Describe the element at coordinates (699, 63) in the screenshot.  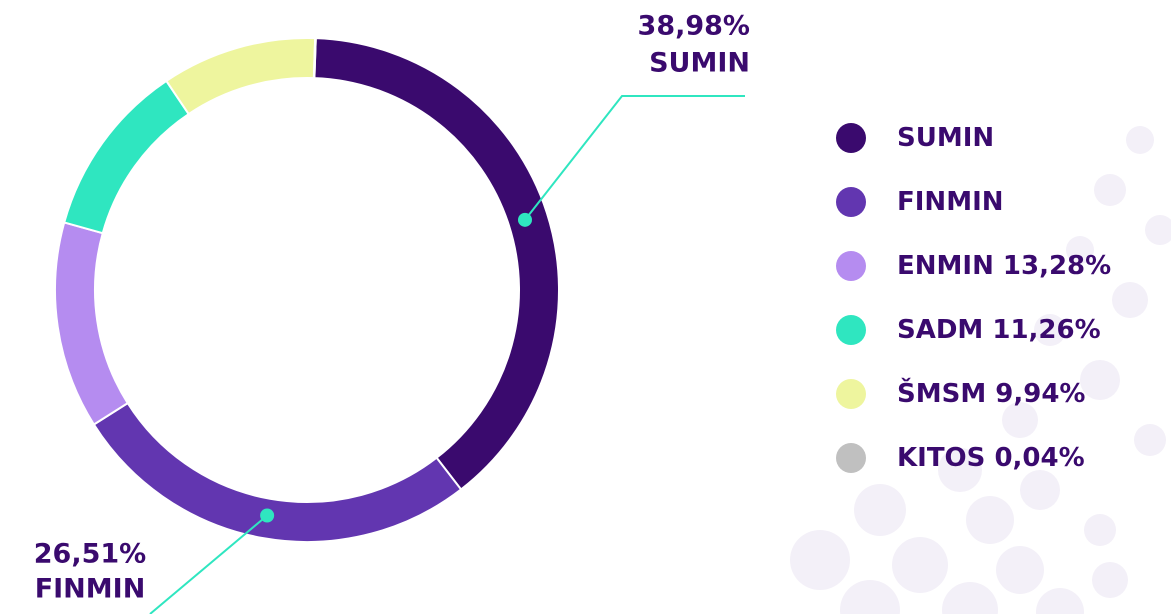
I see `callout-name: SUMIN` at that location.